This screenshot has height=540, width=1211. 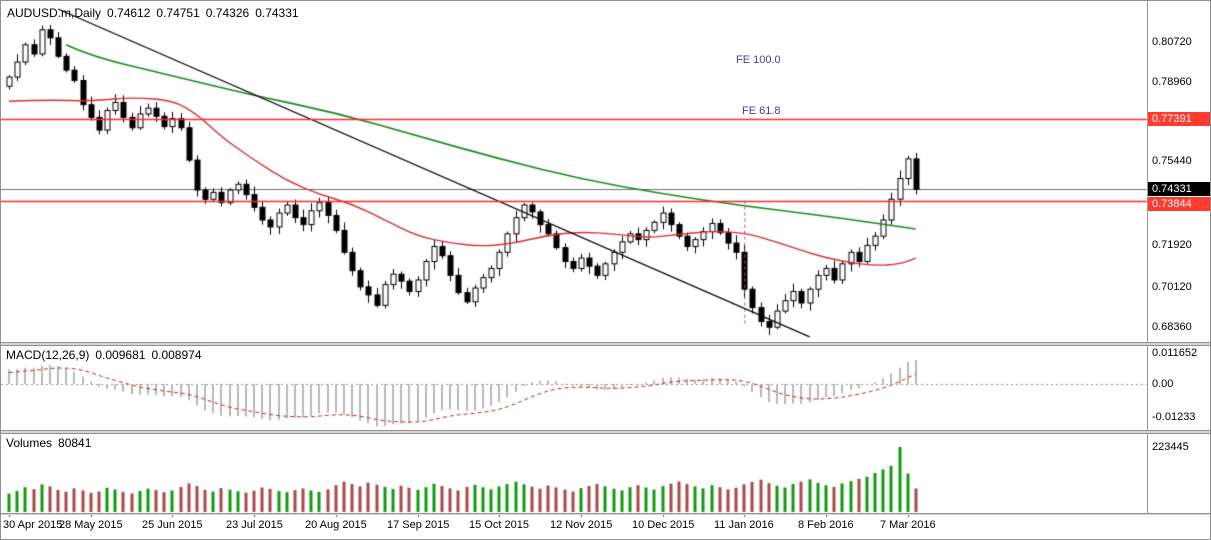 What do you see at coordinates (277, 13) in the screenshot?
I see `ohlc-close: 0.74331` at bounding box center [277, 13].